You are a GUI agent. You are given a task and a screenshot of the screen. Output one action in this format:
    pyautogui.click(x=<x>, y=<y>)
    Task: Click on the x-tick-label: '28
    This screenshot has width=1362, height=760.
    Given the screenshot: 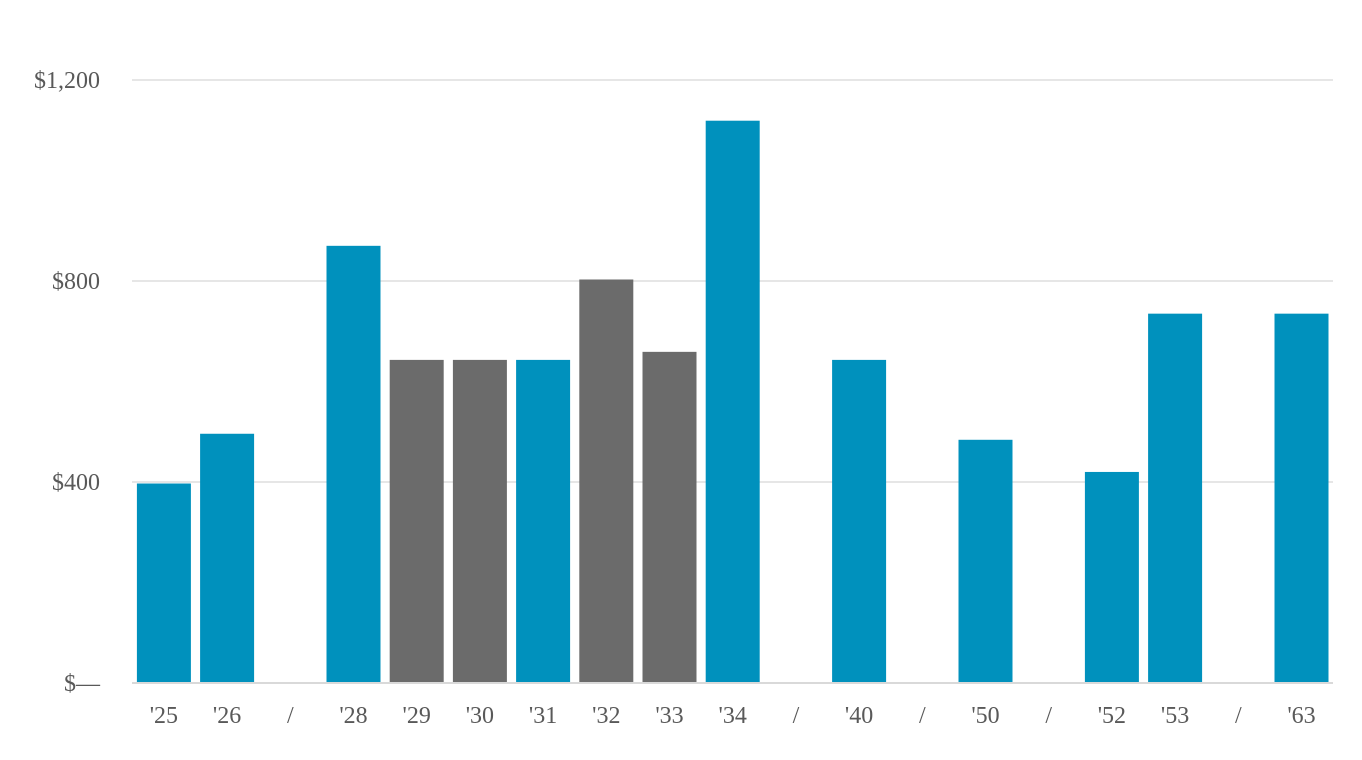 What is the action you would take?
    pyautogui.click(x=353, y=716)
    